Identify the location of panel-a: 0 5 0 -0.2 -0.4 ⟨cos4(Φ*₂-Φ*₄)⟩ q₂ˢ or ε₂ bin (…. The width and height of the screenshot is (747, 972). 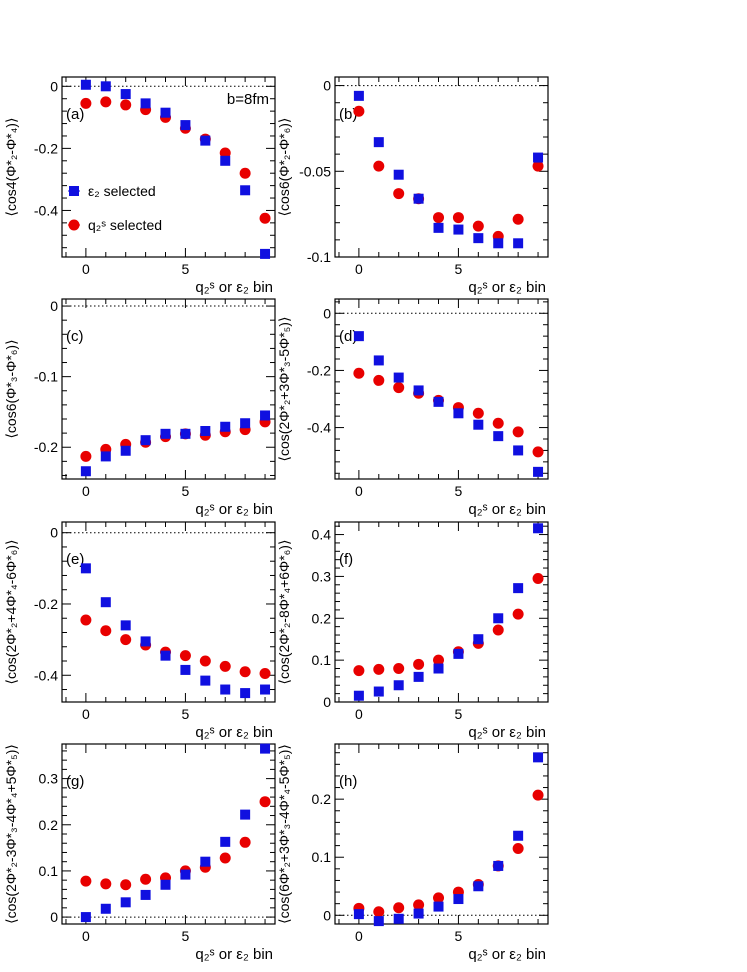
(139, 186).